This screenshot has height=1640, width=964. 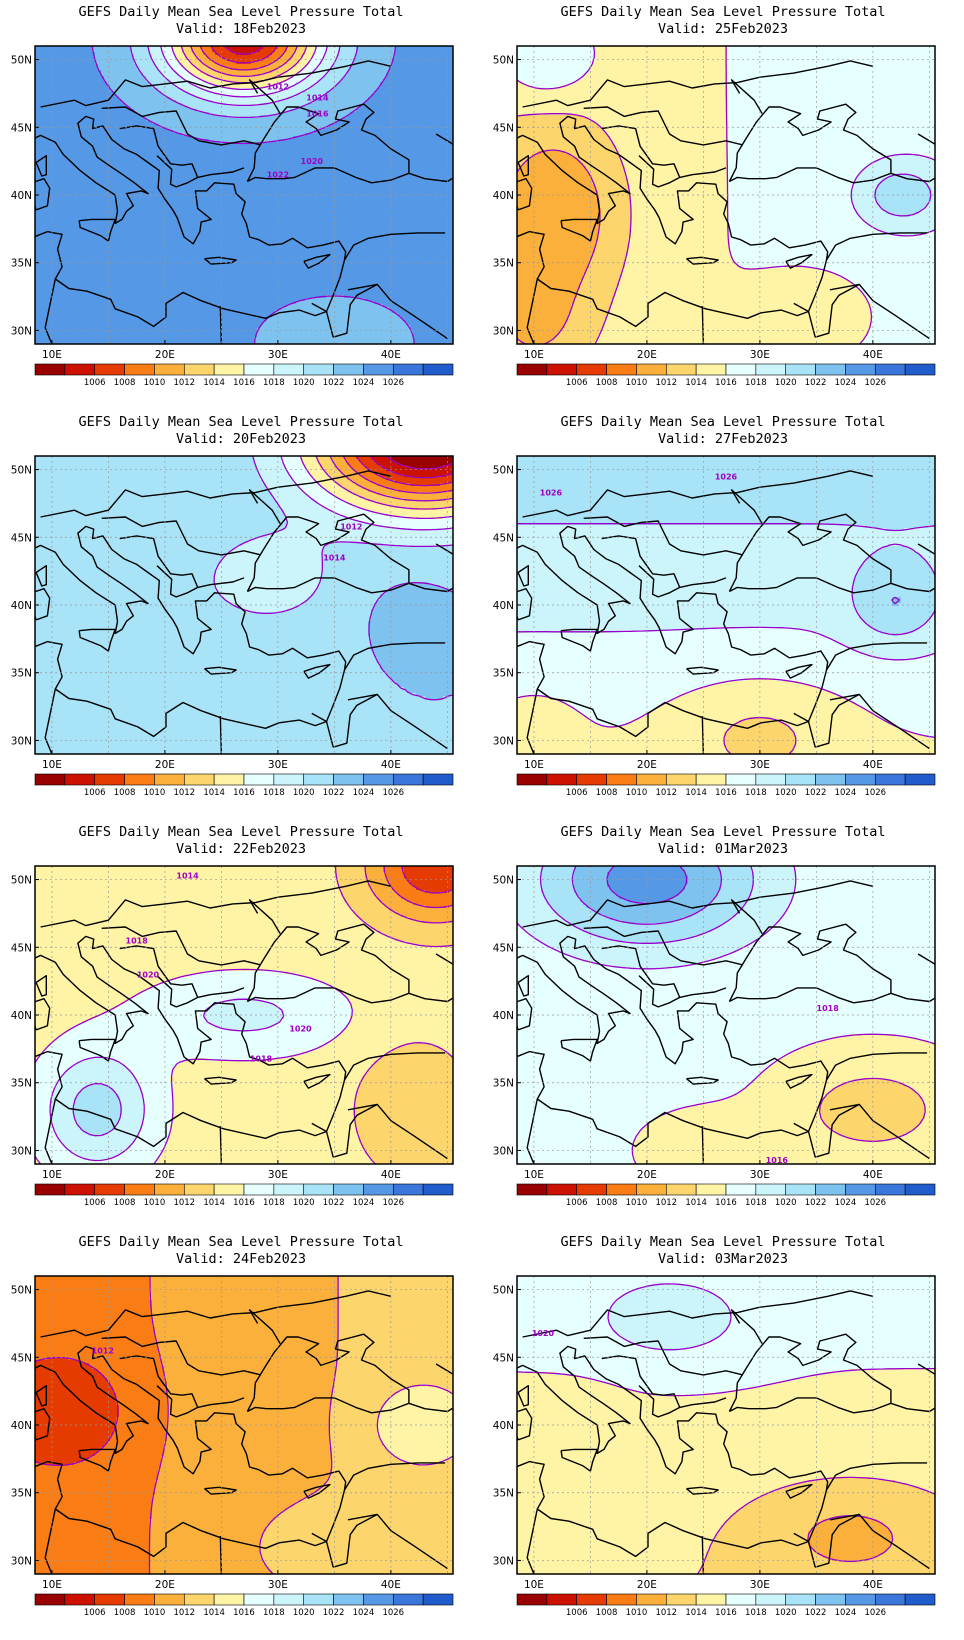 I want to click on lat-tick-label: 40N, so click(x=21, y=1016).